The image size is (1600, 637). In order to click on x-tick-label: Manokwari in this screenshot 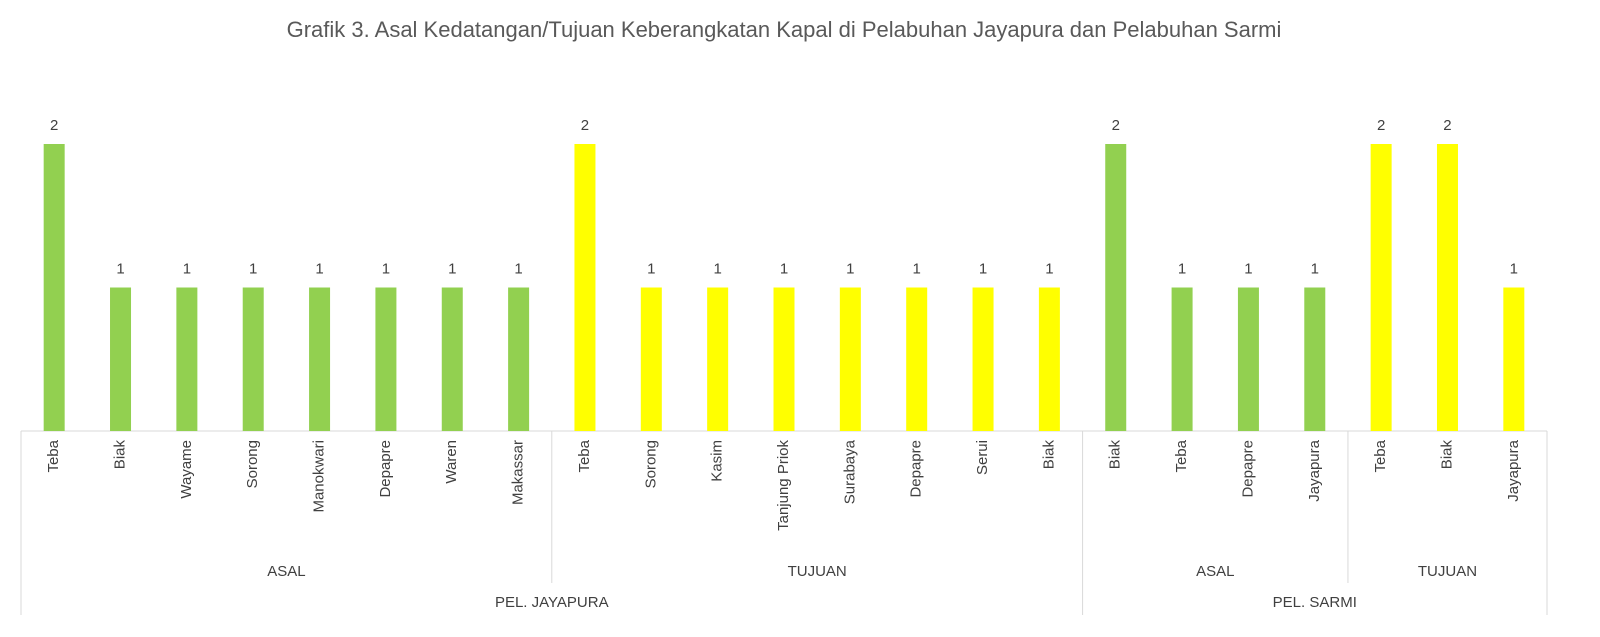, I will do `click(319, 476)`.